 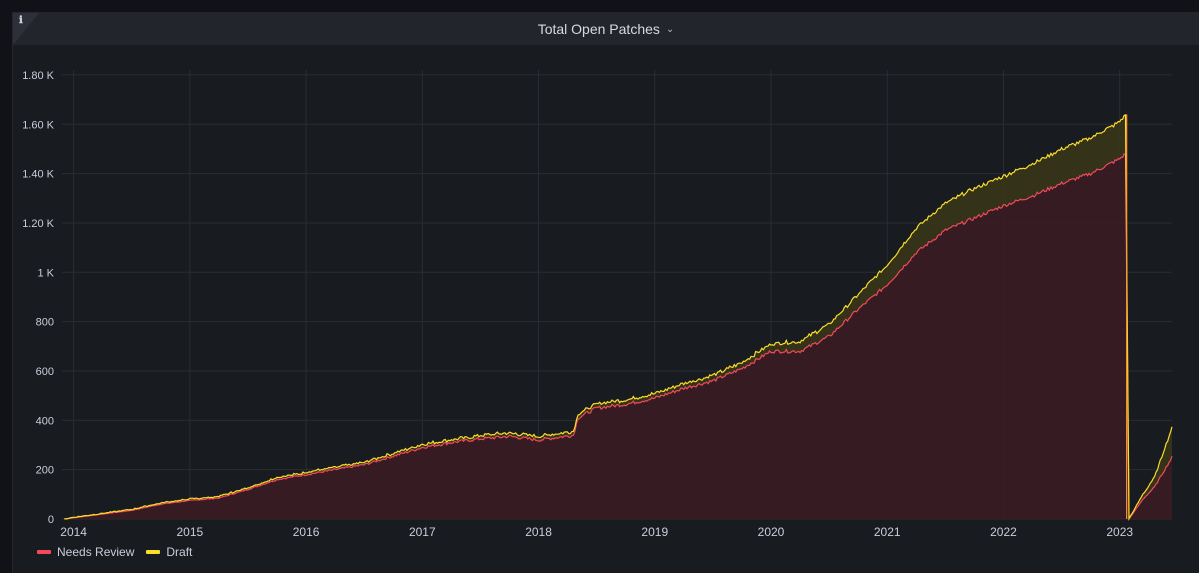 I want to click on y-tick-label: 200, so click(x=45, y=471).